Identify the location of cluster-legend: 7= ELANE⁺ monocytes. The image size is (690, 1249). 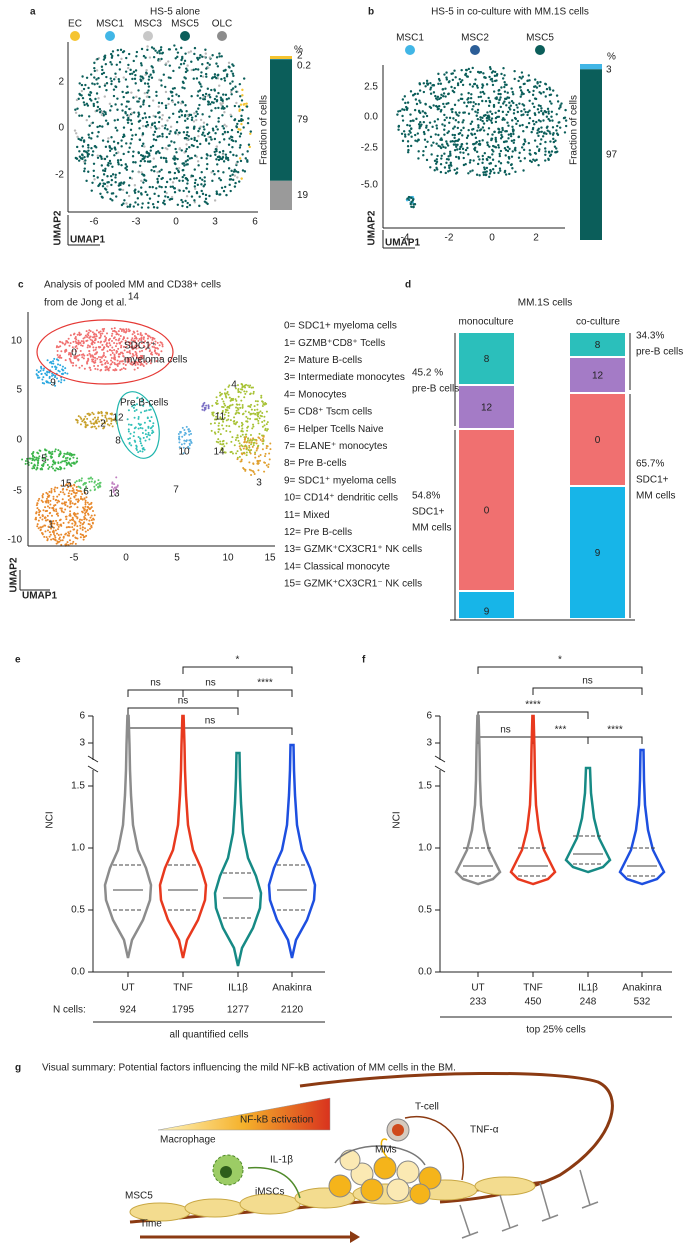
(335, 446).